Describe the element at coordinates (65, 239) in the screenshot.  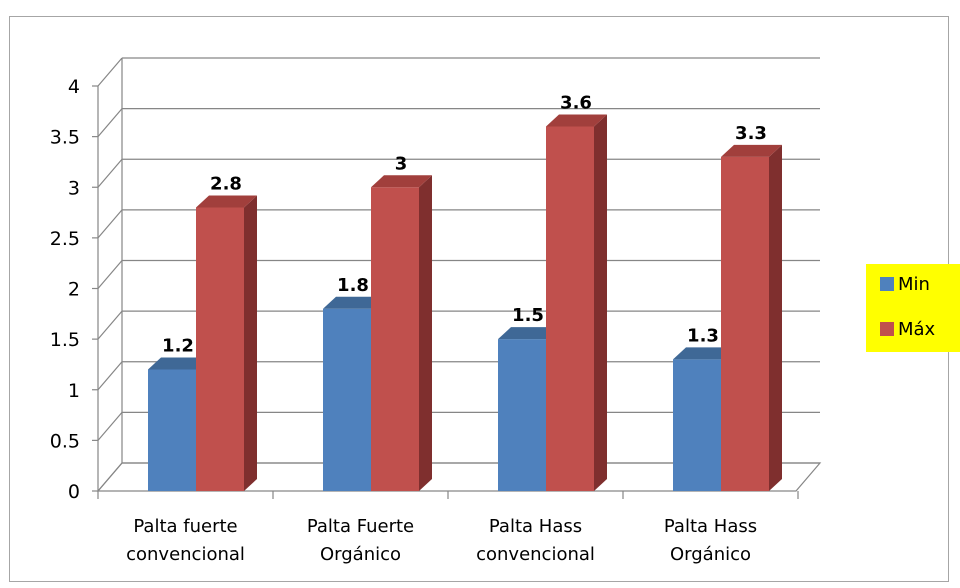
I see `y-tick-label: 2.5` at that location.